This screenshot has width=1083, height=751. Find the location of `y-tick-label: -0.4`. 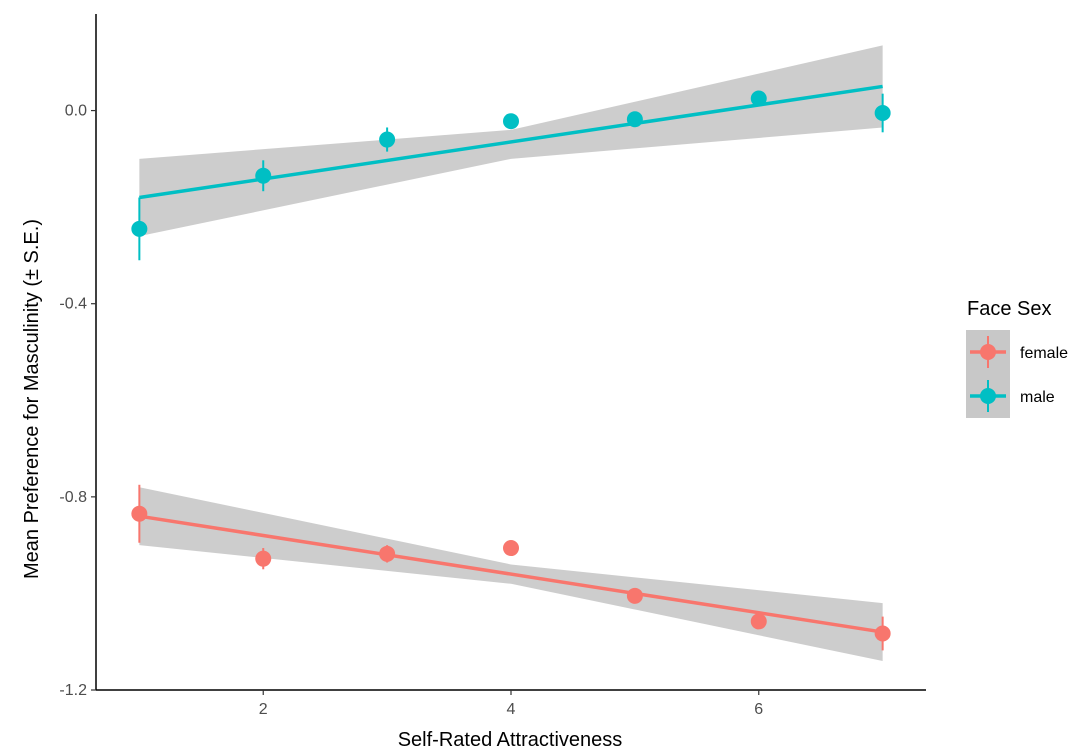

y-tick-label: -0.4 is located at coordinates (73, 304).